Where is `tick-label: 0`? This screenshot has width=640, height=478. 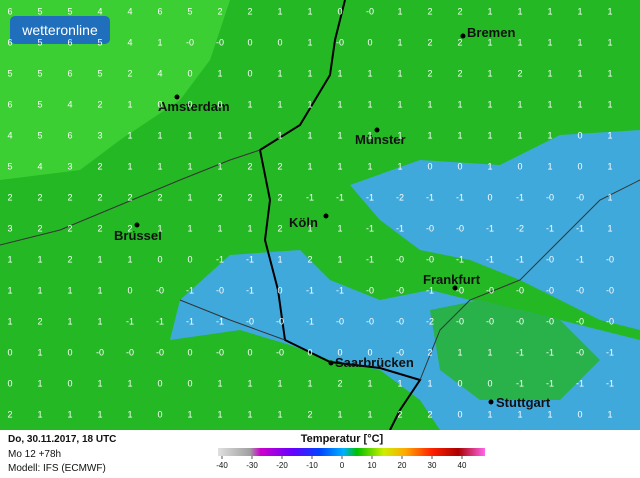 tick-label: 0 is located at coordinates (342, 465).